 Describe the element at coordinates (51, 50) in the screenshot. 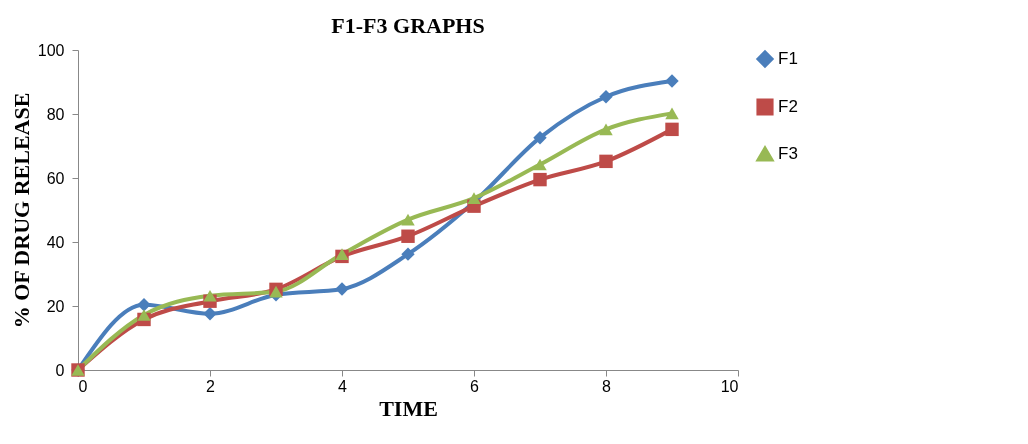

I see `y-tick-label: 100` at that location.